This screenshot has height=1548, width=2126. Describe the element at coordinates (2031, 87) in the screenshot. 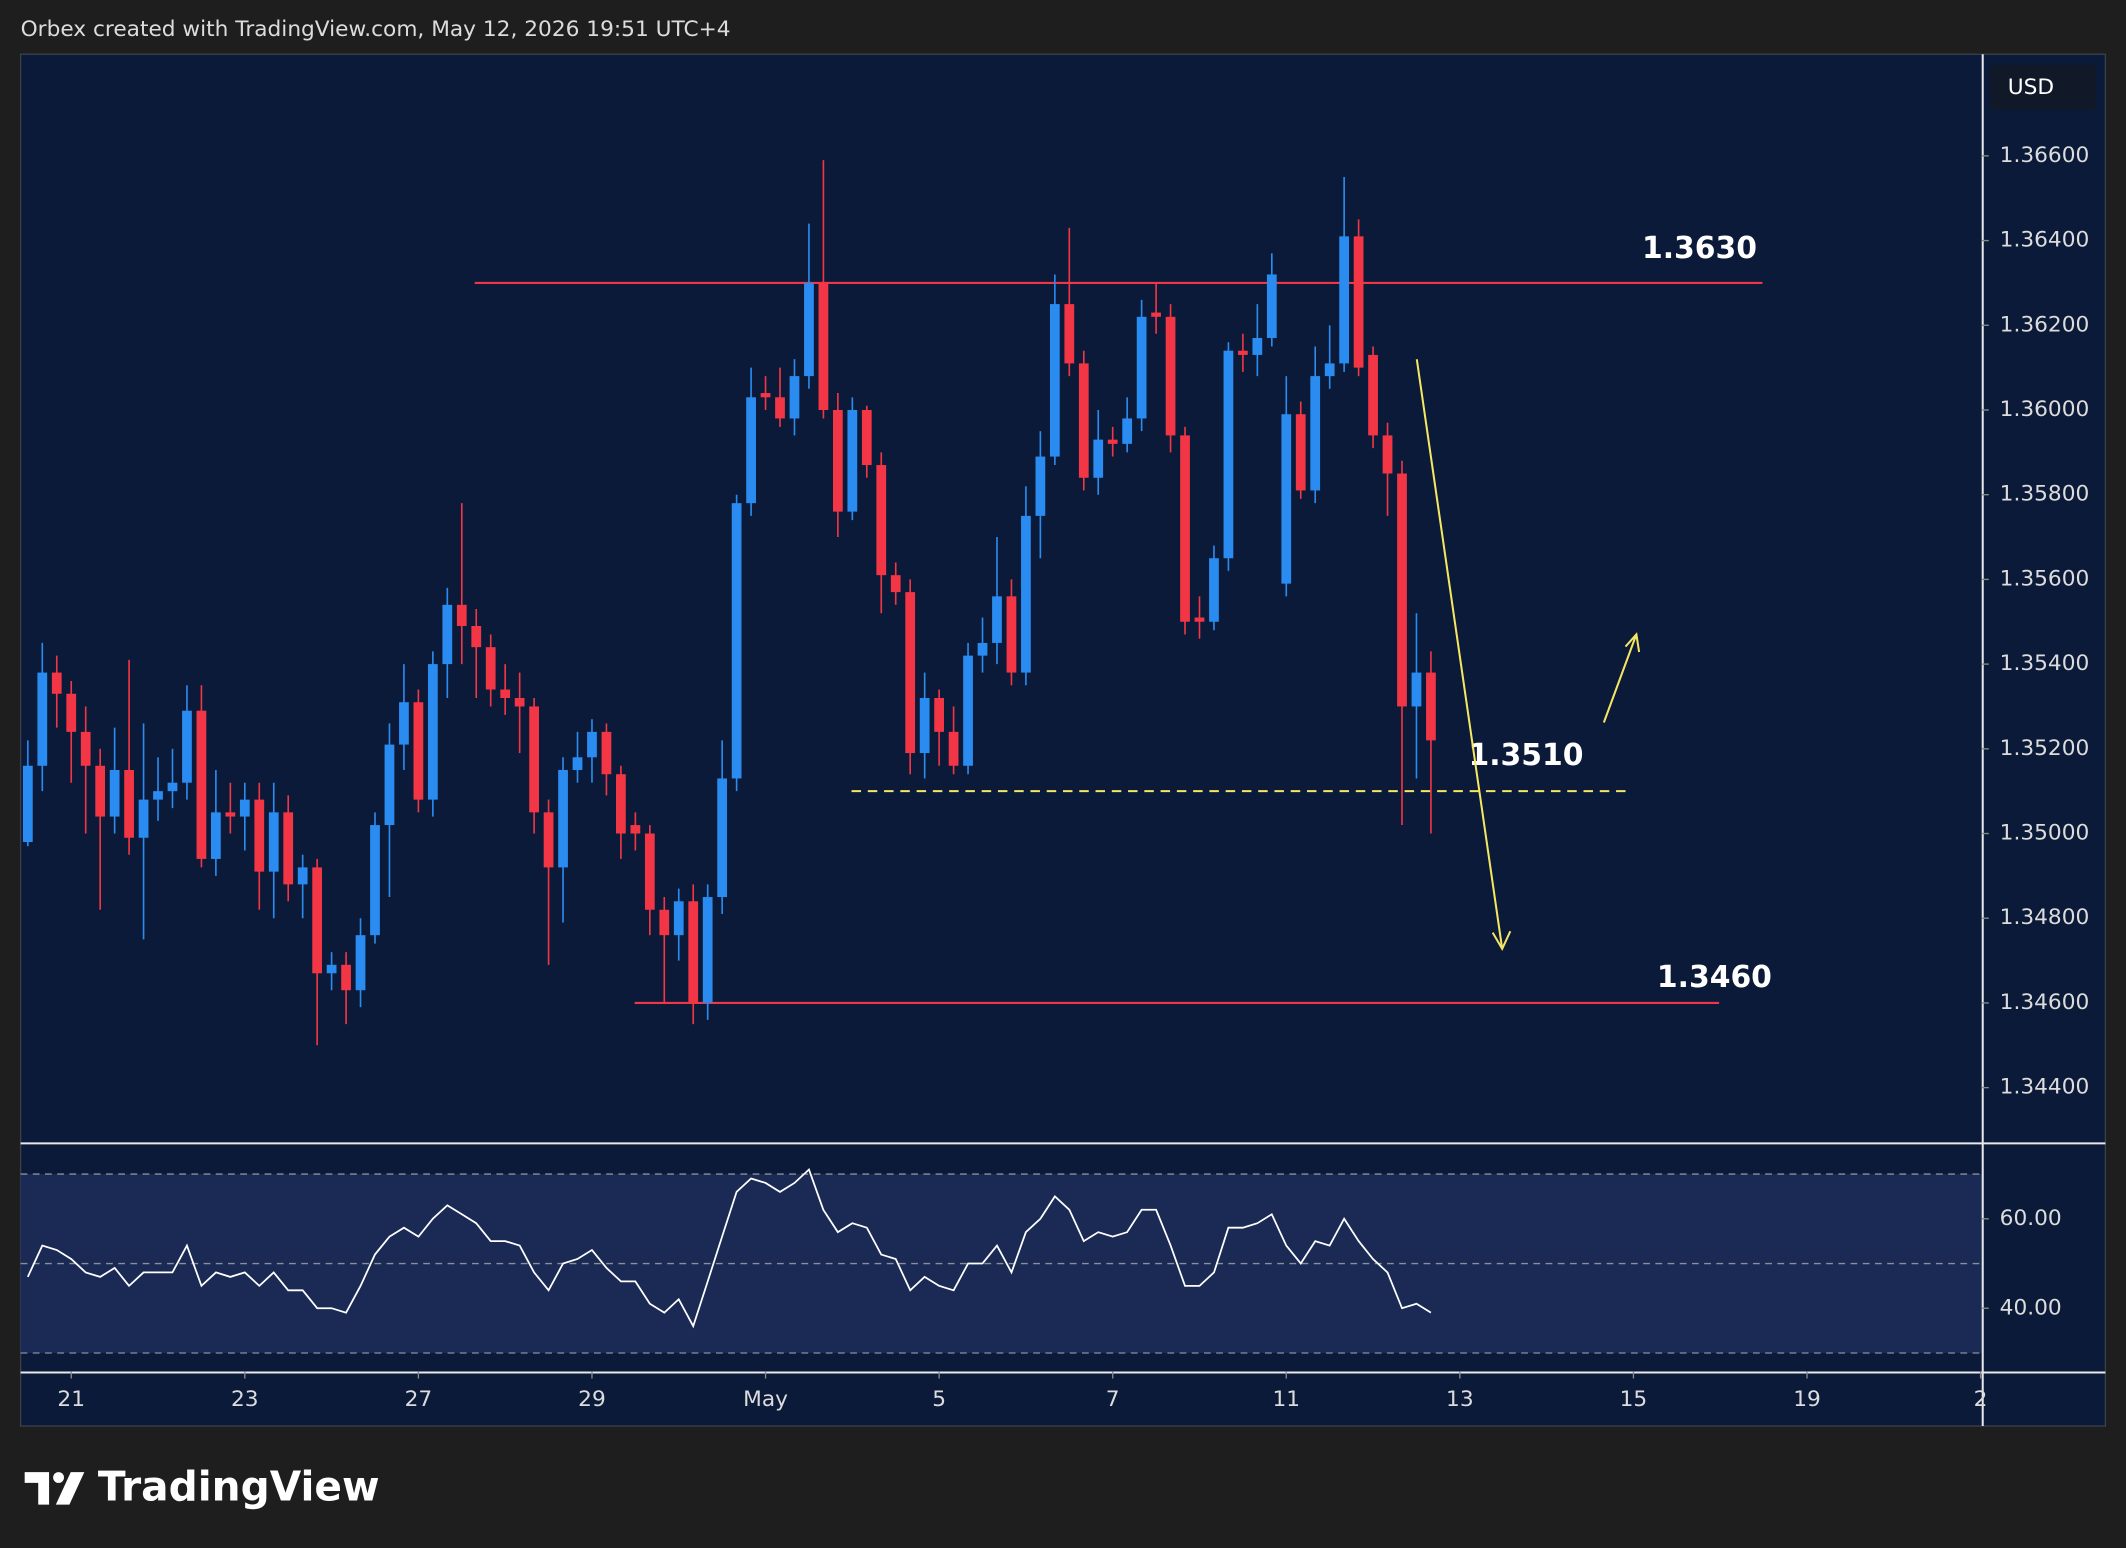

I see `currency: USD` at that location.